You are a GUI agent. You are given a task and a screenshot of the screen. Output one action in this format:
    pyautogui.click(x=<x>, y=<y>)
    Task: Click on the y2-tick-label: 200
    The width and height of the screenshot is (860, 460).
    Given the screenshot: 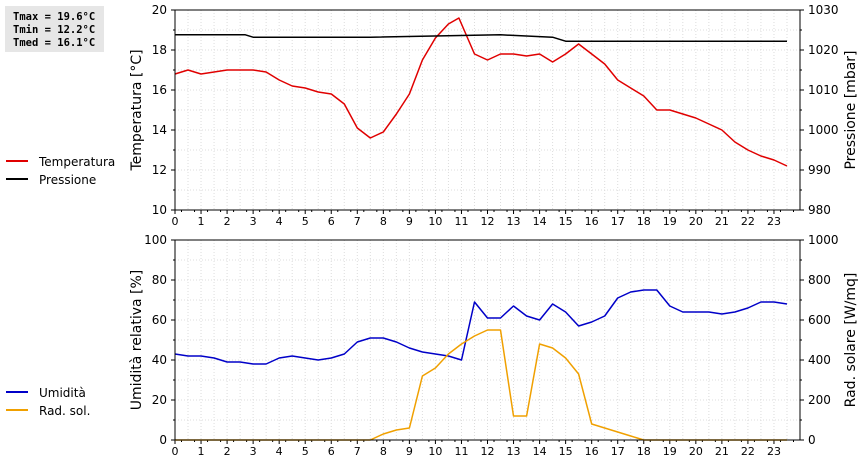 What is the action you would take?
    pyautogui.click(x=819, y=400)
    